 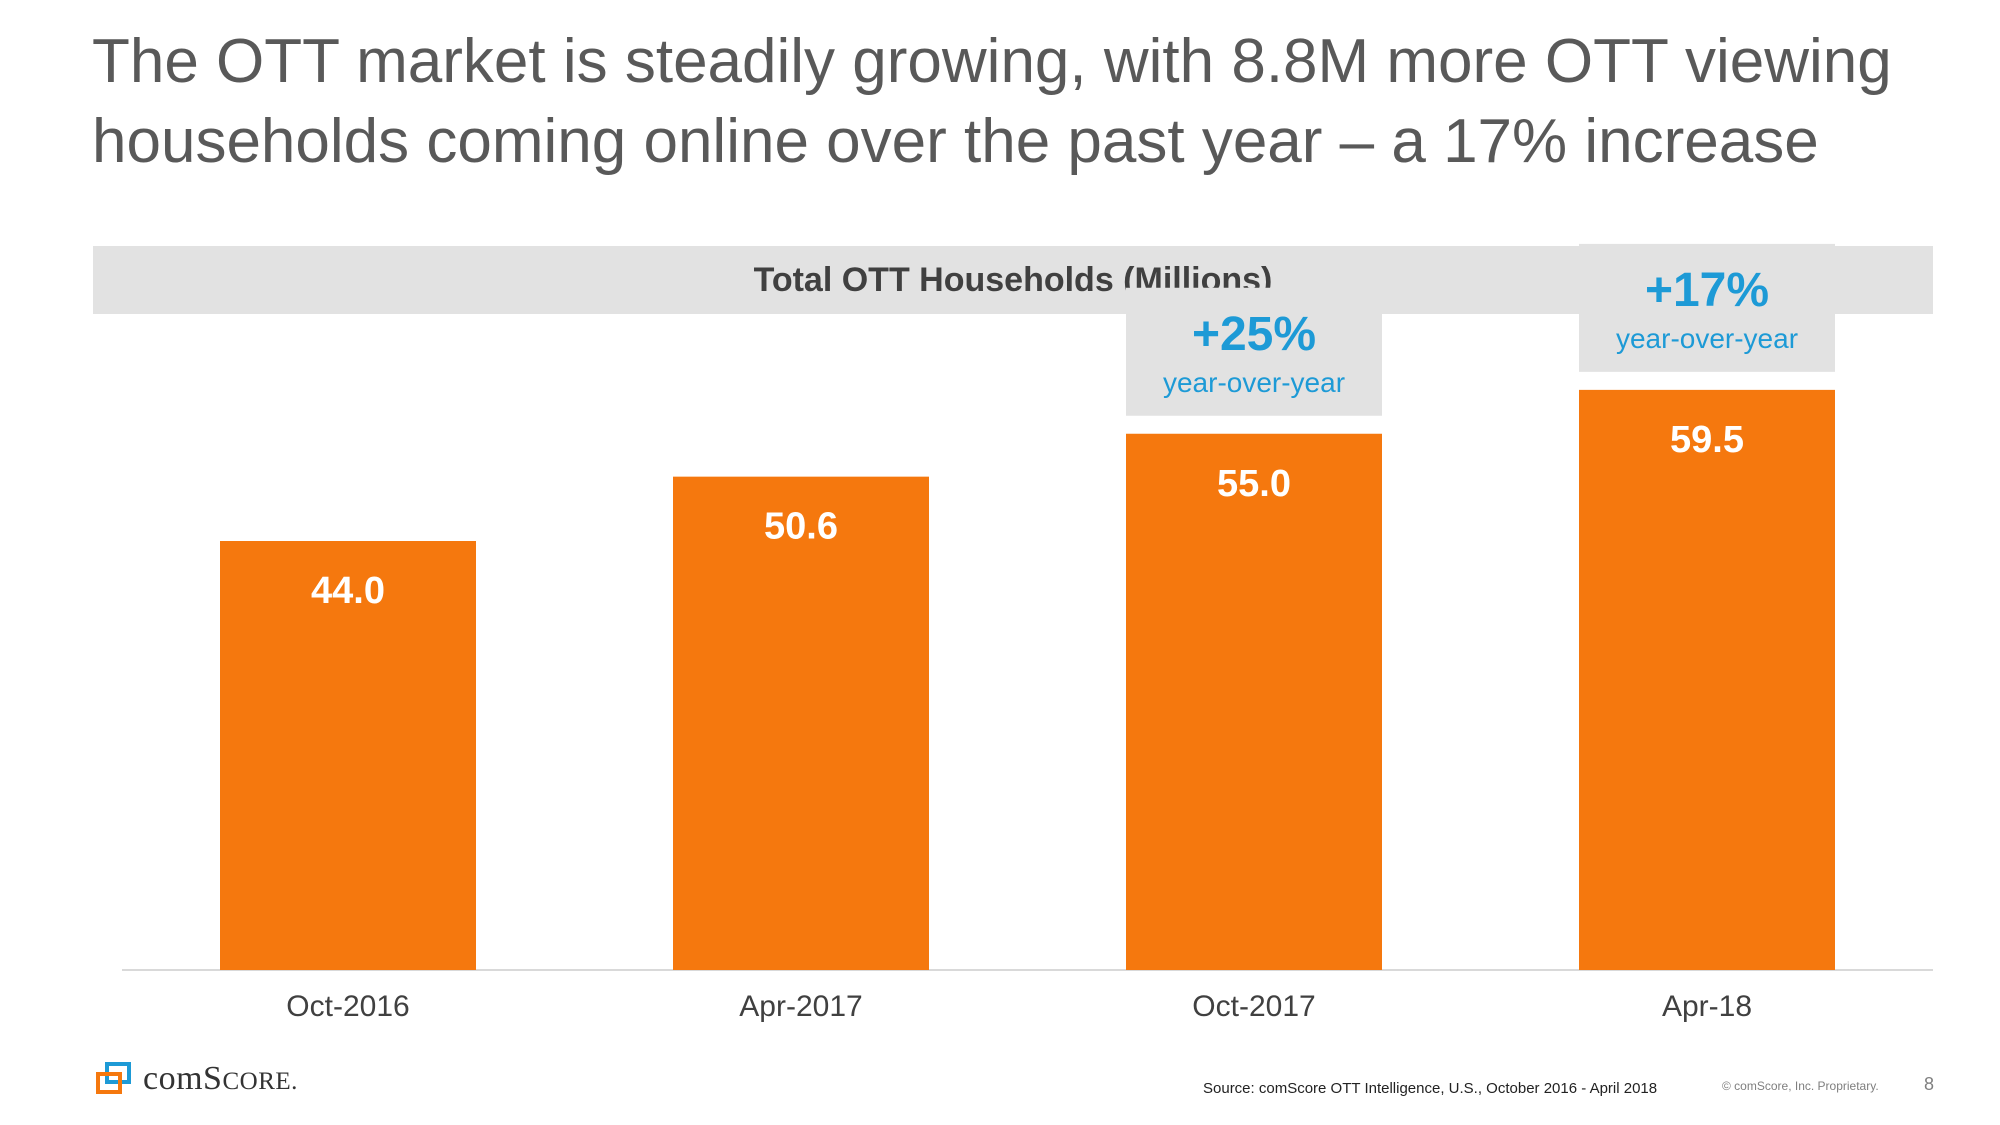 What do you see at coordinates (1254, 334) in the screenshot?
I see `yoy-percent: +25%` at bounding box center [1254, 334].